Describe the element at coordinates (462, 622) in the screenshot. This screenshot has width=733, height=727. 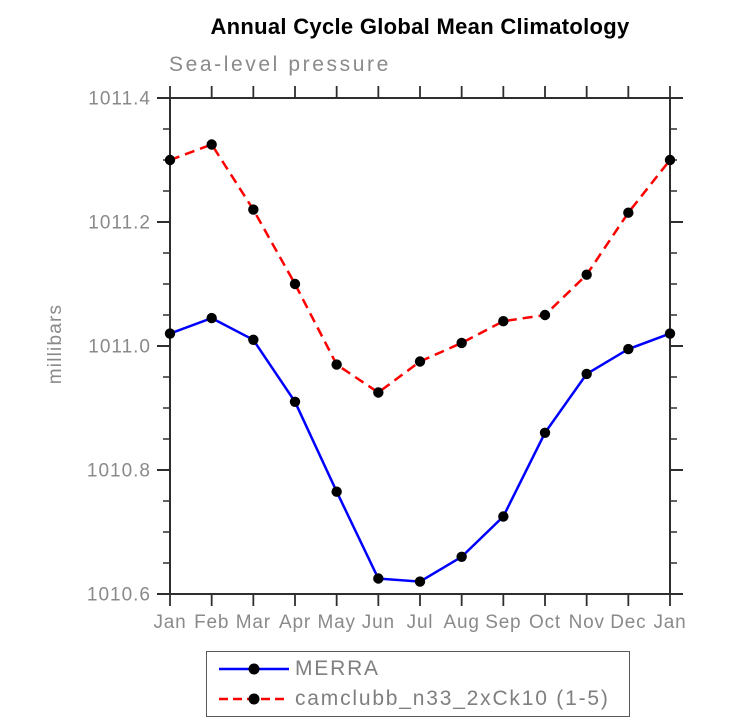
I see `x-tick-label: Aug` at that location.